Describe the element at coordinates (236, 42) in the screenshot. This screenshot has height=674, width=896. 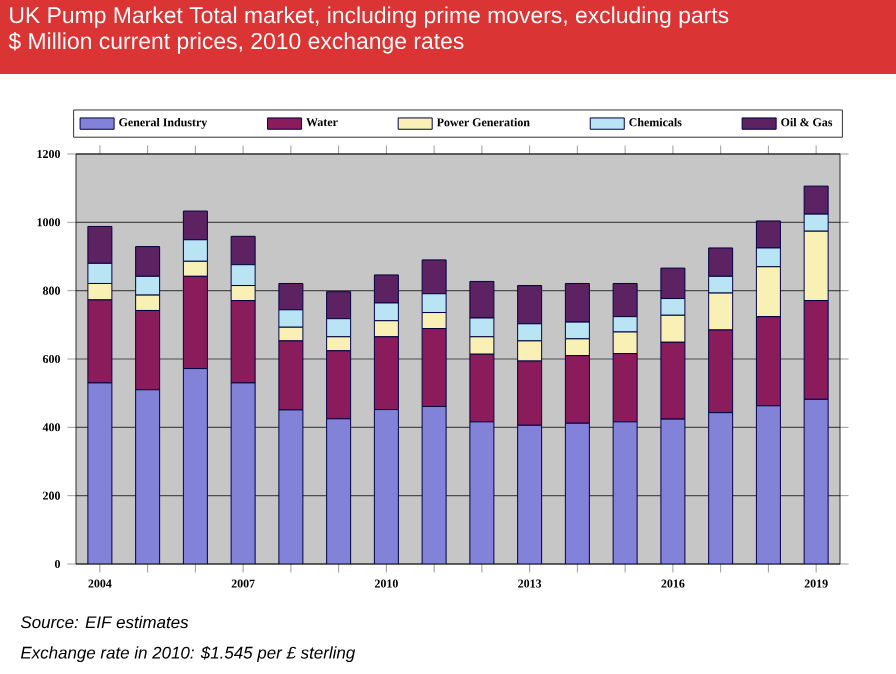
I see `chart-subtitle: $ Million current prices, 2010 exchange rates` at that location.